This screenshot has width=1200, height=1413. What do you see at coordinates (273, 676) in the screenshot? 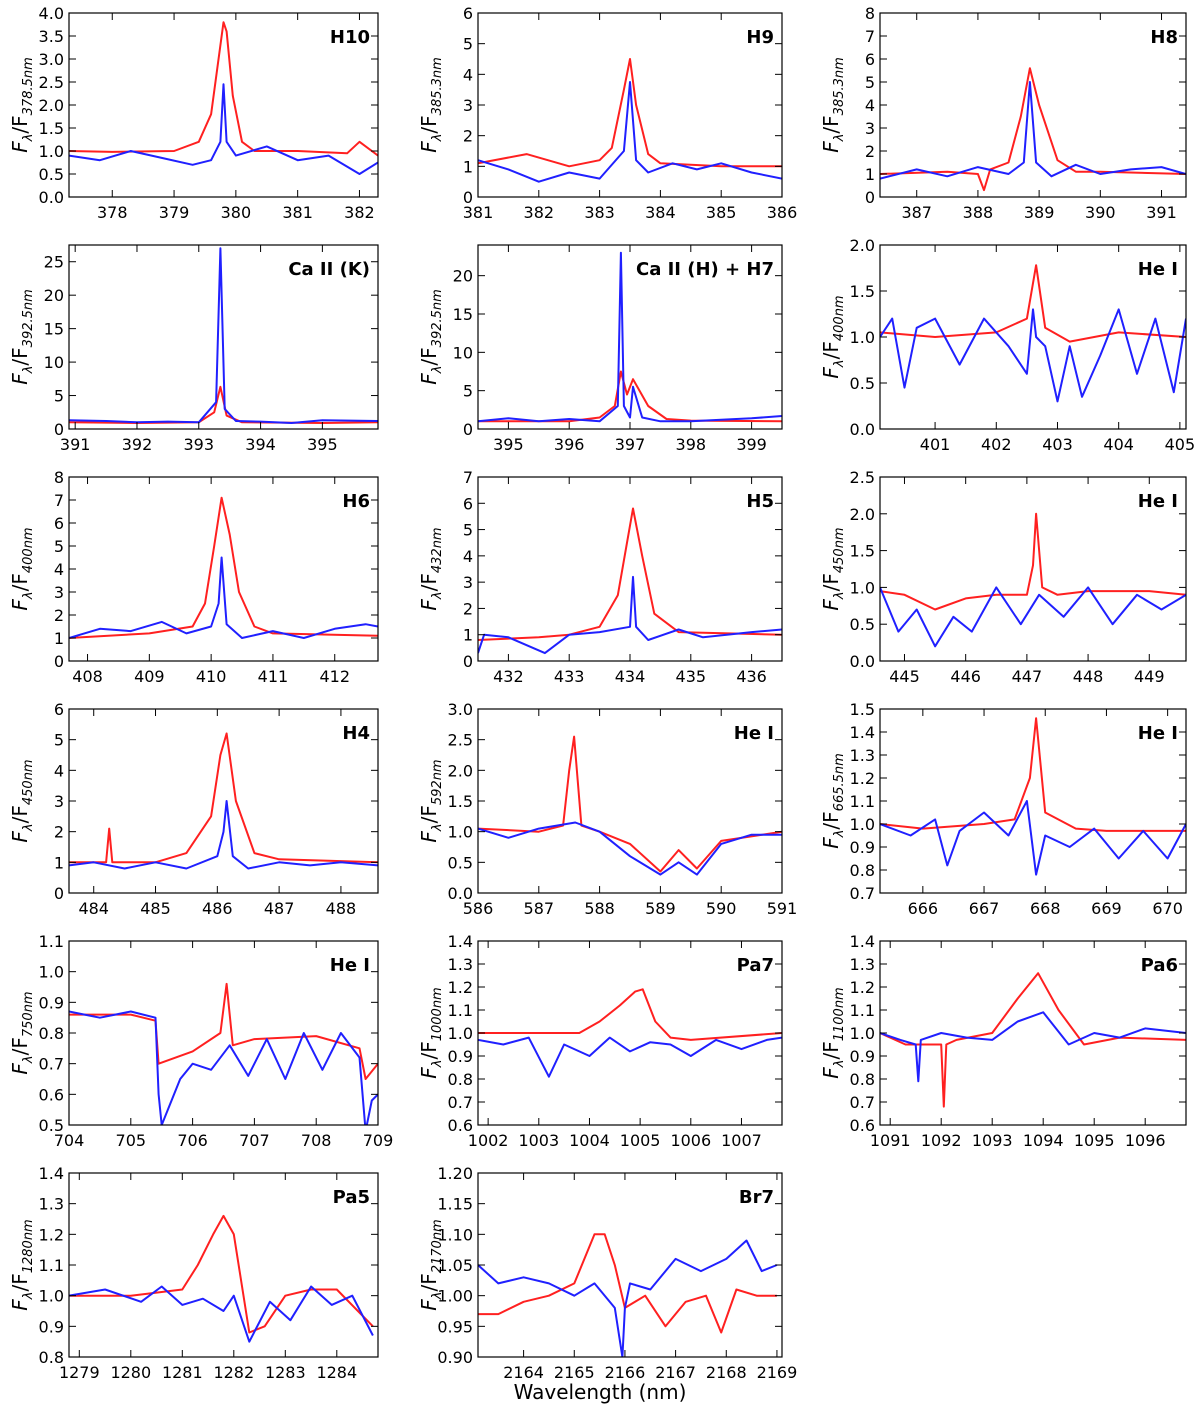
I see `x-tick-label: 411` at bounding box center [273, 676].